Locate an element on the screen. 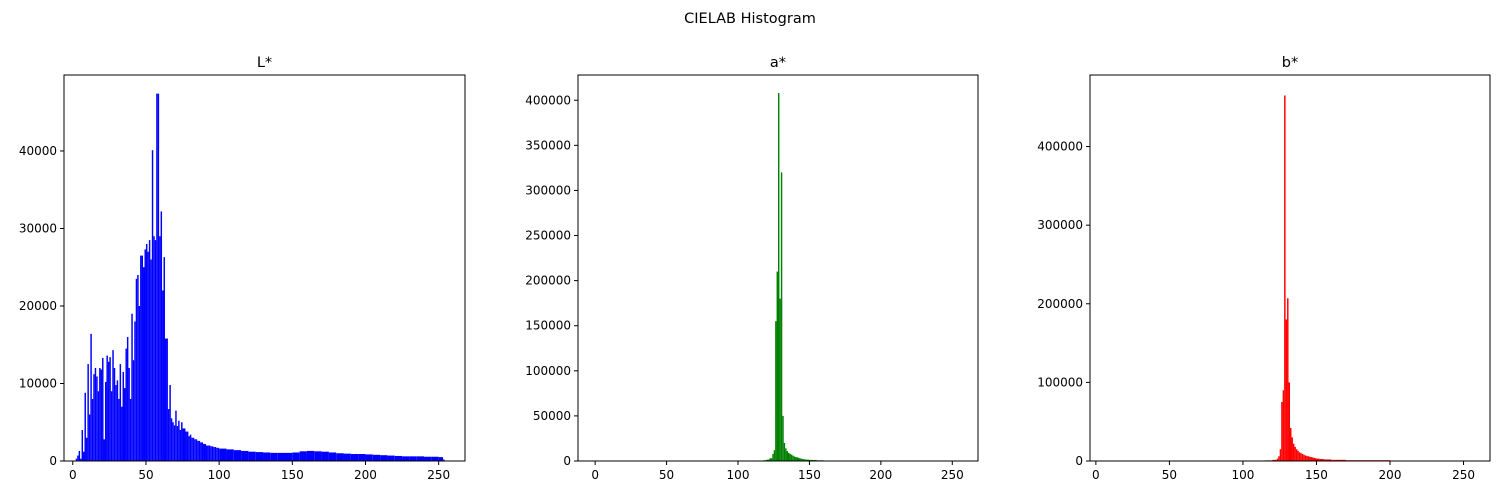 The width and height of the screenshot is (1500, 495). y-tick-label: 30000 is located at coordinates (38, 228).